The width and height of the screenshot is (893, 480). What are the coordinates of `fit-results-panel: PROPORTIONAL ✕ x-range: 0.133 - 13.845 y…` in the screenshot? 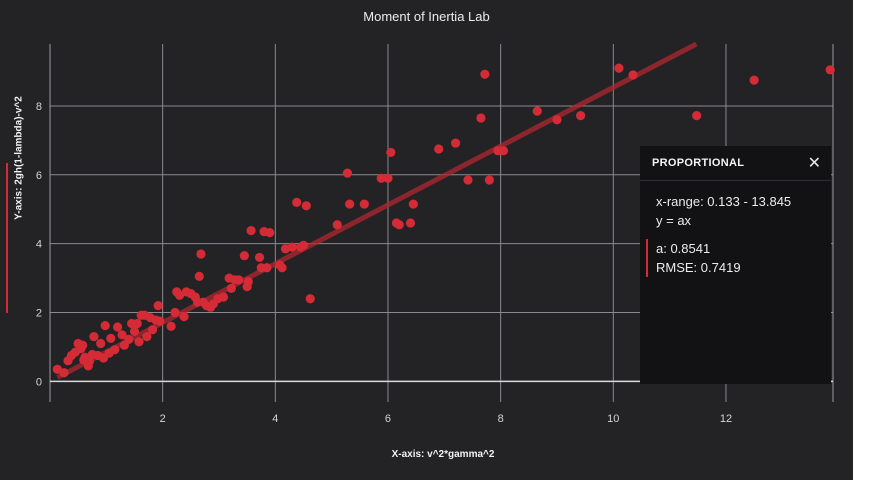 It's located at (735, 265).